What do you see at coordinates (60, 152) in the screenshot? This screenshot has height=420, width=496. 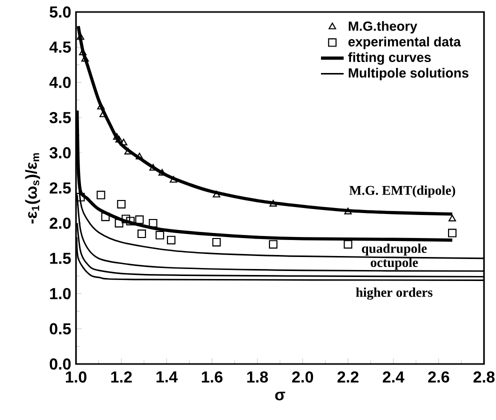 I see `y-tick-label: 3.0` at bounding box center [60, 152].